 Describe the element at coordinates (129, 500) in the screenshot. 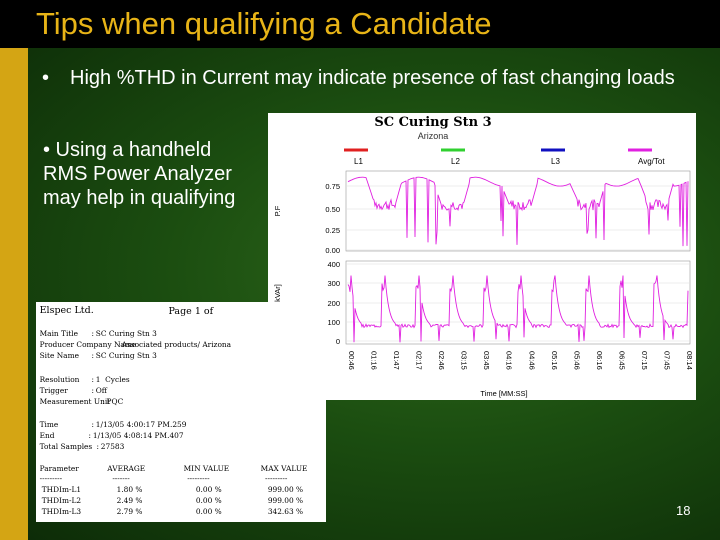

I see `table-cell: 2.49 %` at that location.